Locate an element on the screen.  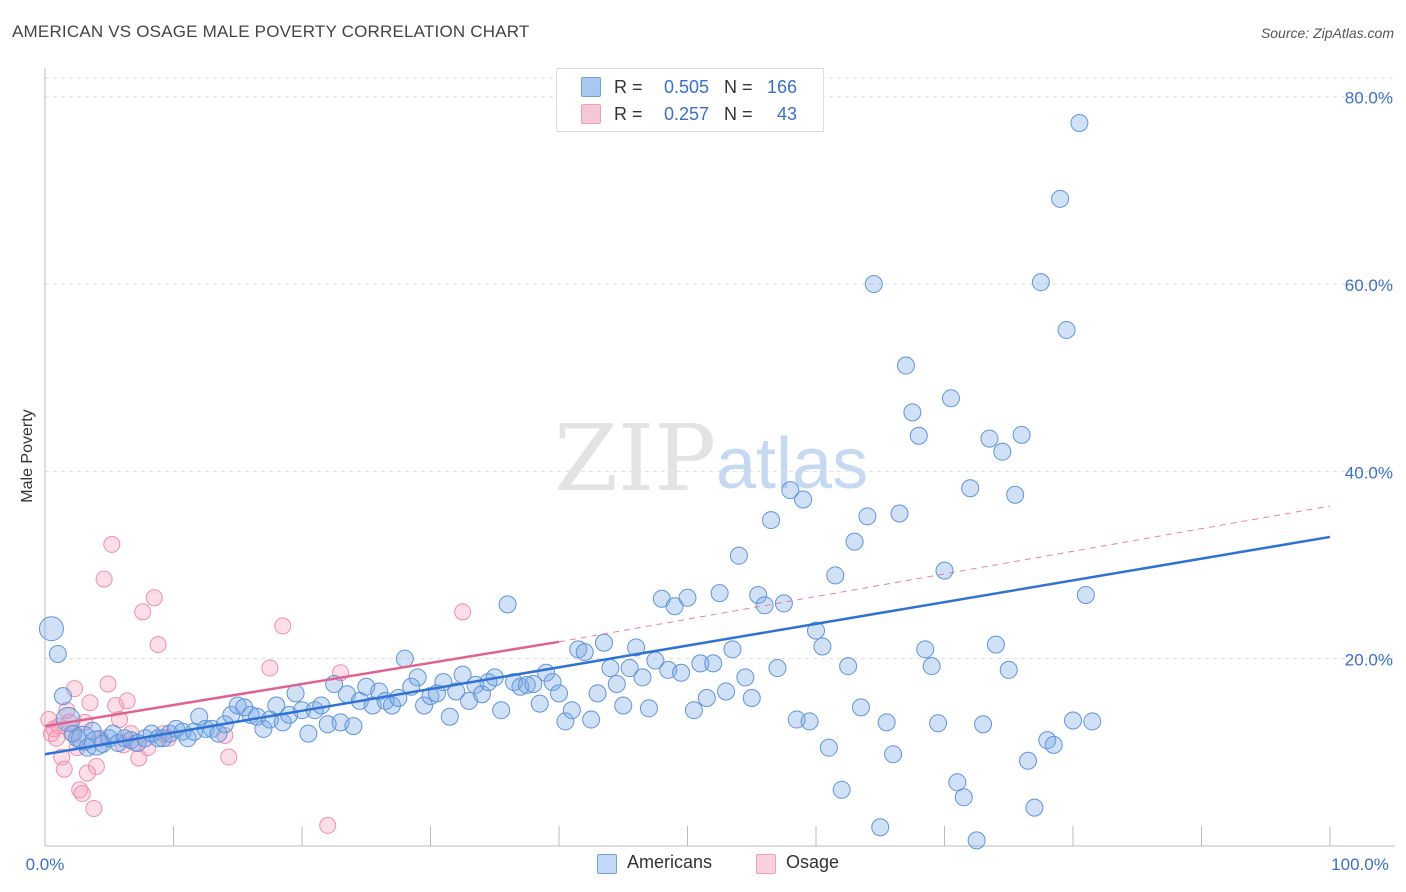
x-tick-label: 0.0% is located at coordinates (45, 864).